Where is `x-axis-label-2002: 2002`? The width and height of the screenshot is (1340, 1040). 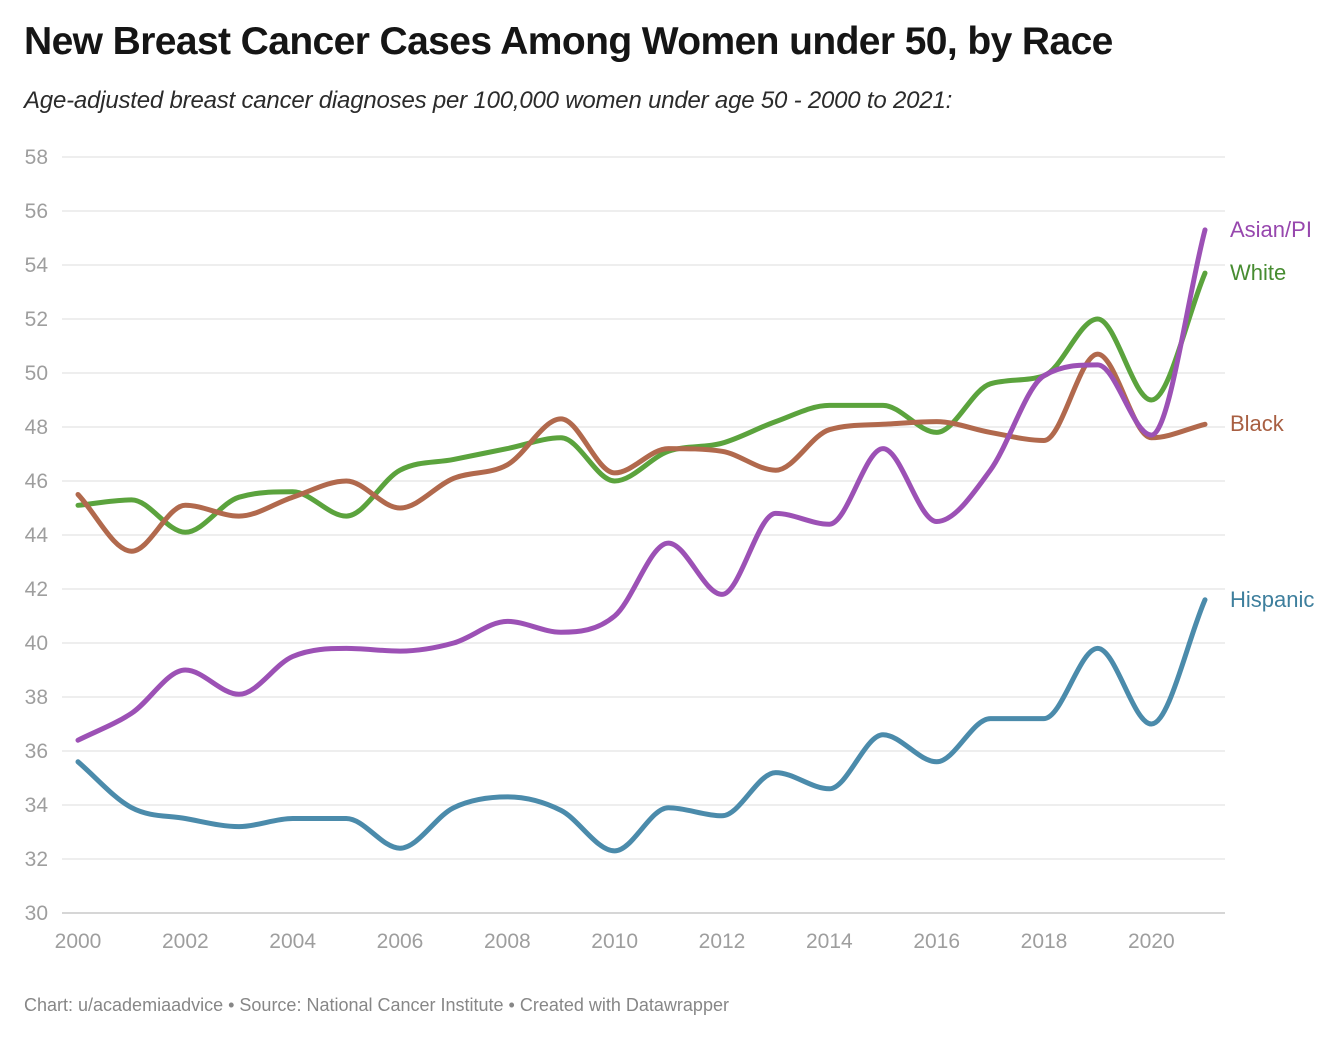
x-axis-label-2002: 2002 is located at coordinates (185, 941).